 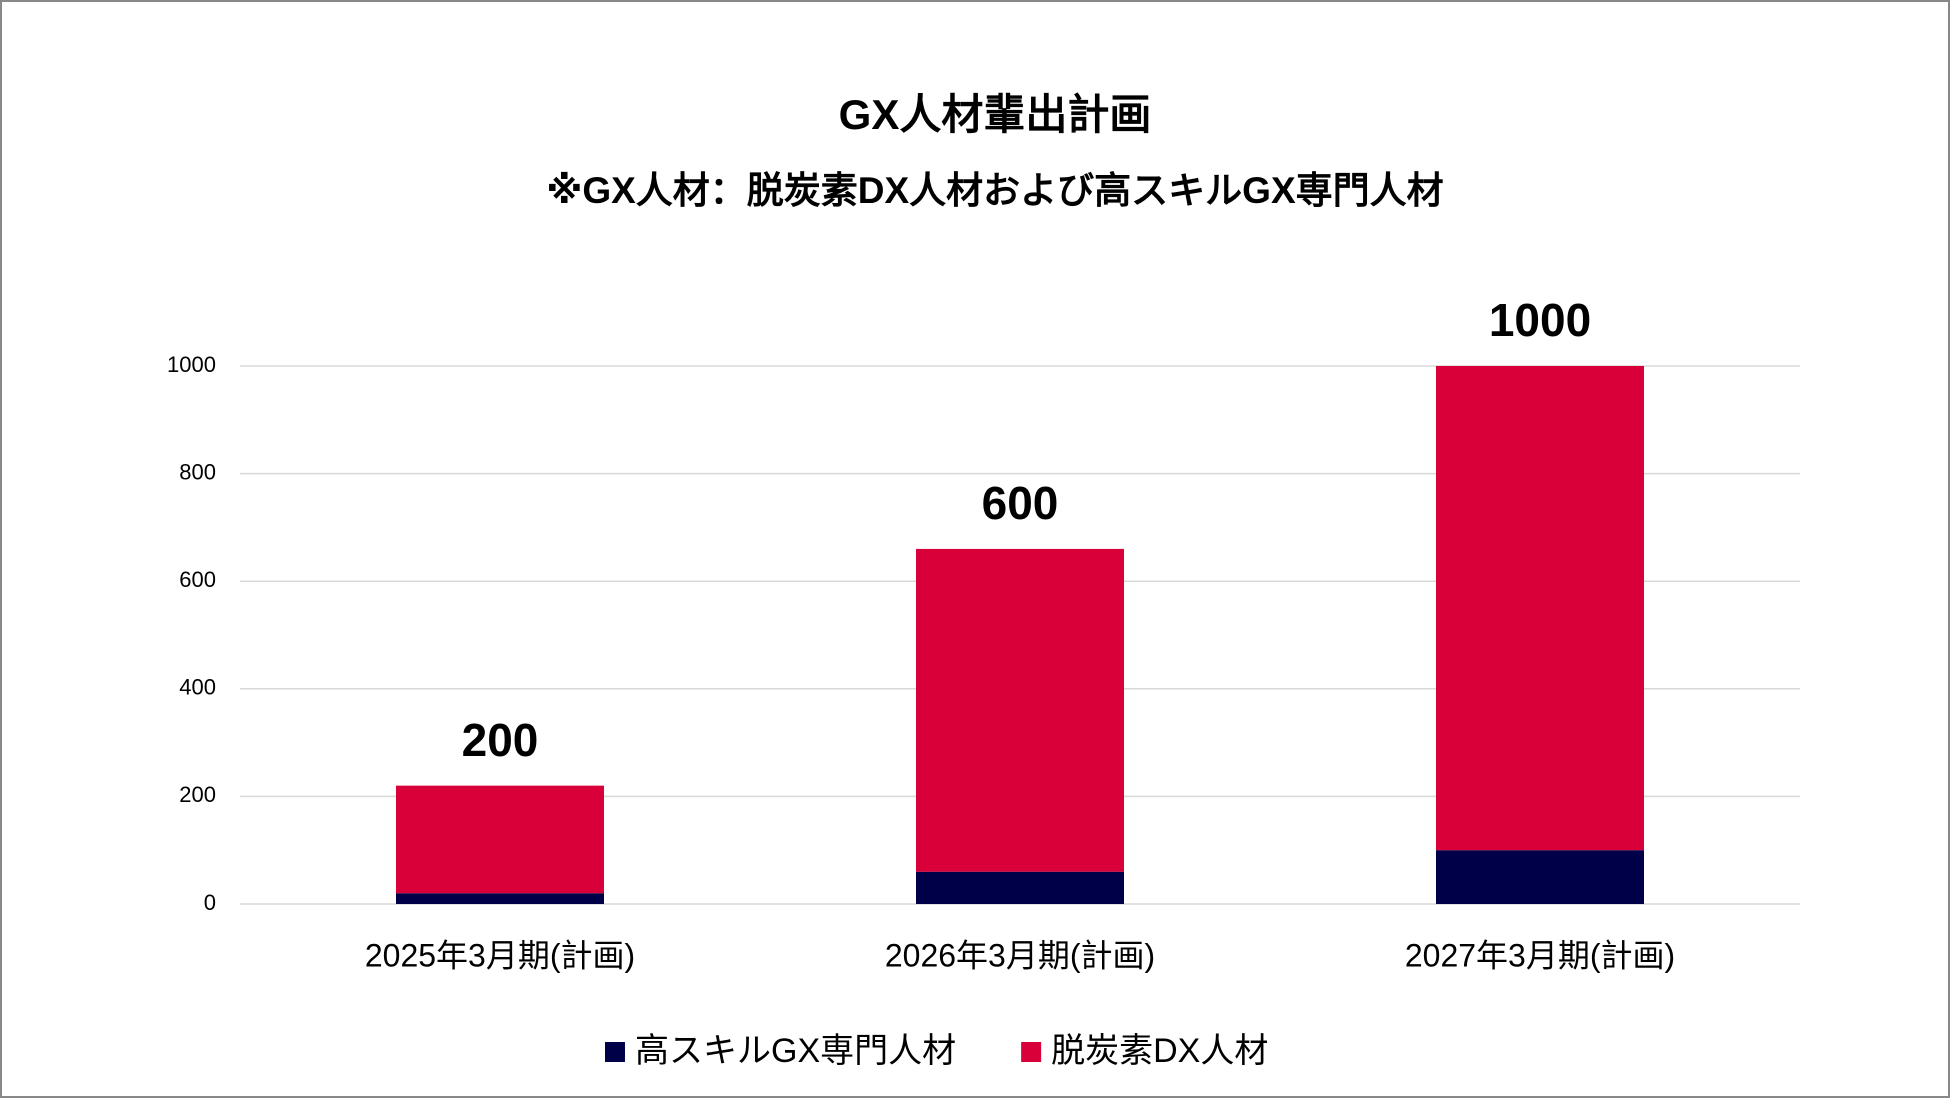 I want to click on y-tick-label: 200, so click(x=197, y=794).